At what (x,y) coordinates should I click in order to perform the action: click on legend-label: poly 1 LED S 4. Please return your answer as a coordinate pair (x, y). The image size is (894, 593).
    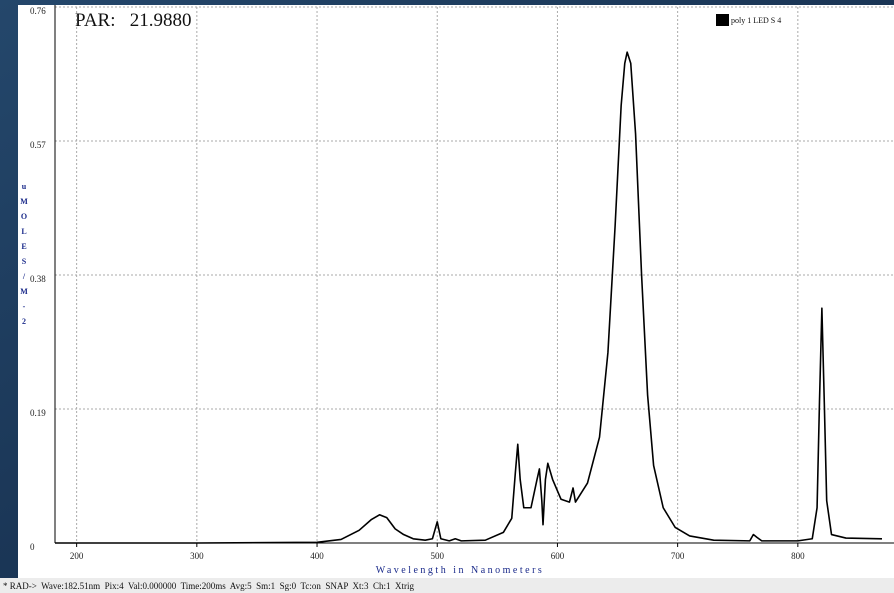
    Looking at the image, I should click on (756, 20).